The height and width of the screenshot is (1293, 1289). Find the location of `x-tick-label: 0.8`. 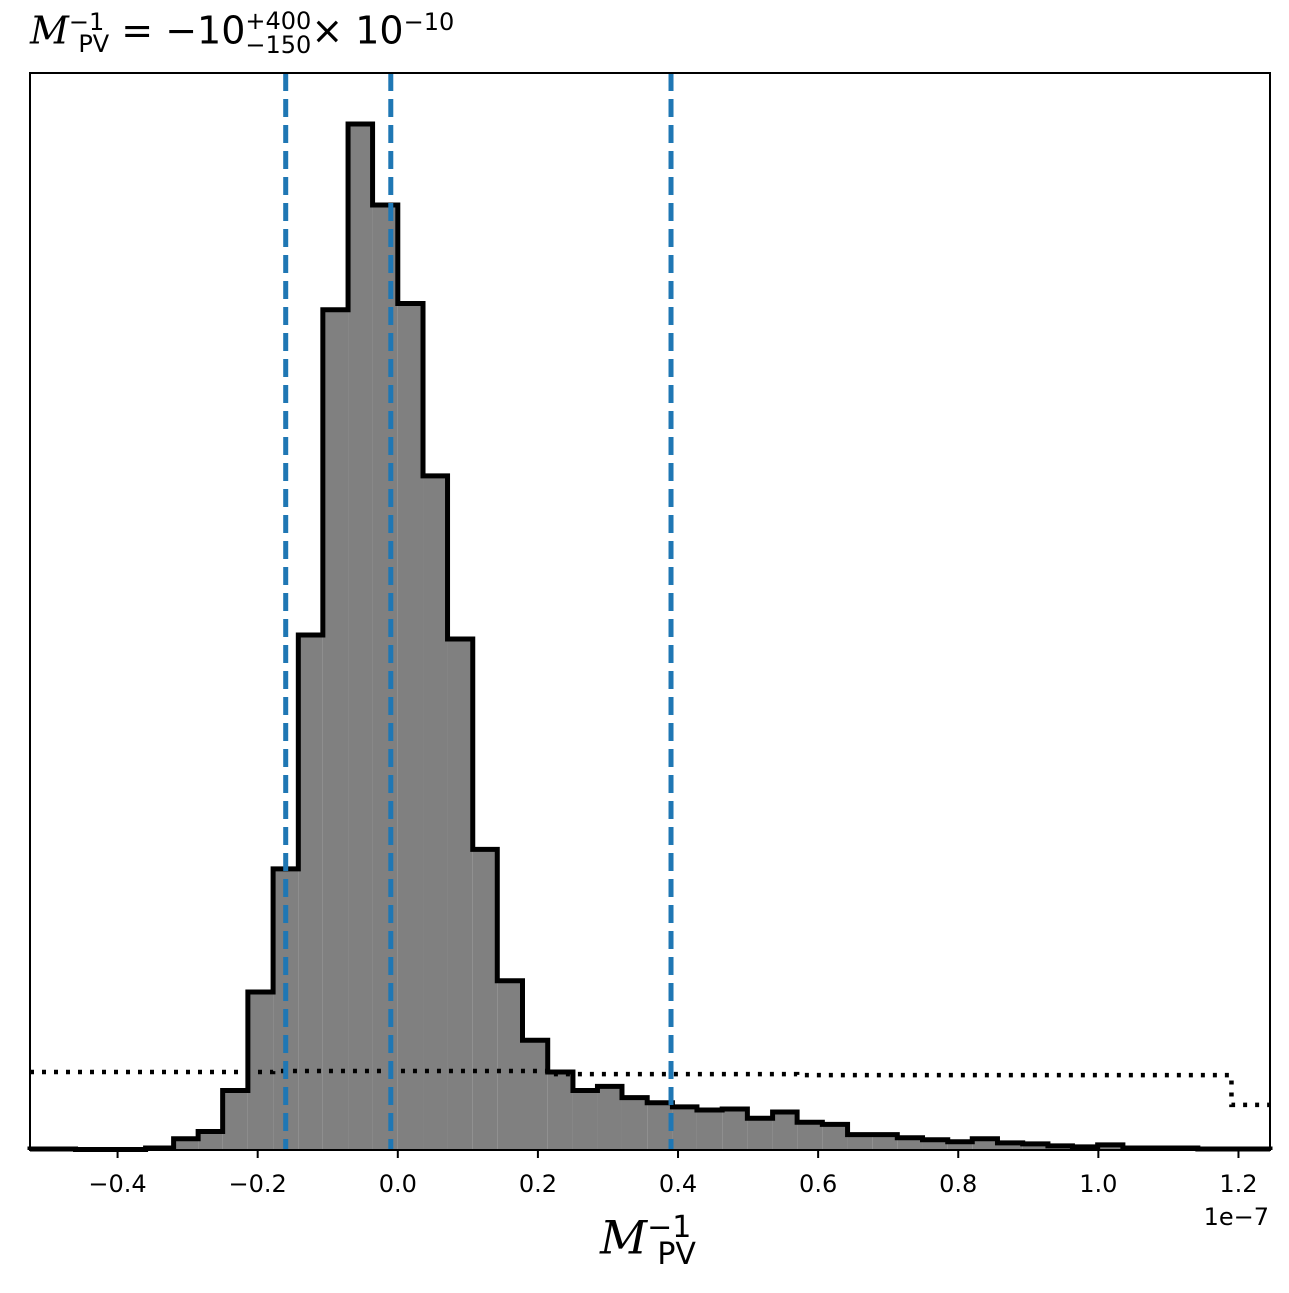

x-tick-label: 0.8 is located at coordinates (958, 1184).